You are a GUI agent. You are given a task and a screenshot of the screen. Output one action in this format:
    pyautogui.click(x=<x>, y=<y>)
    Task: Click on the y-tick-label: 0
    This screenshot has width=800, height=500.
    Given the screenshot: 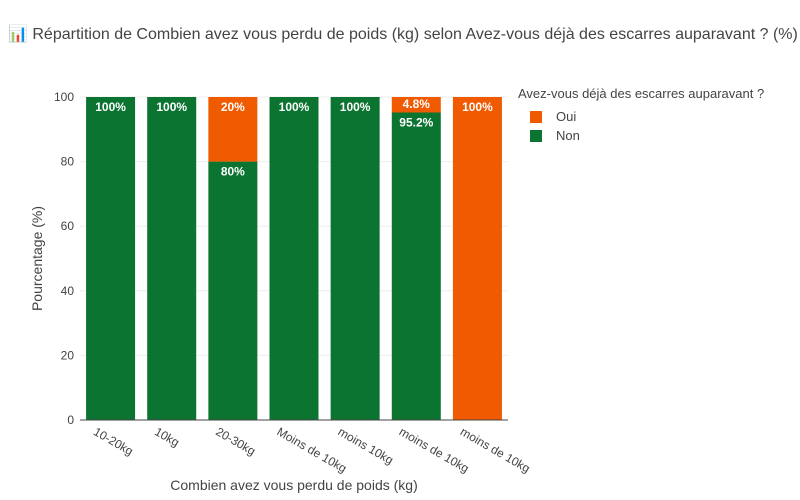 What is the action you would take?
    pyautogui.click(x=70, y=420)
    